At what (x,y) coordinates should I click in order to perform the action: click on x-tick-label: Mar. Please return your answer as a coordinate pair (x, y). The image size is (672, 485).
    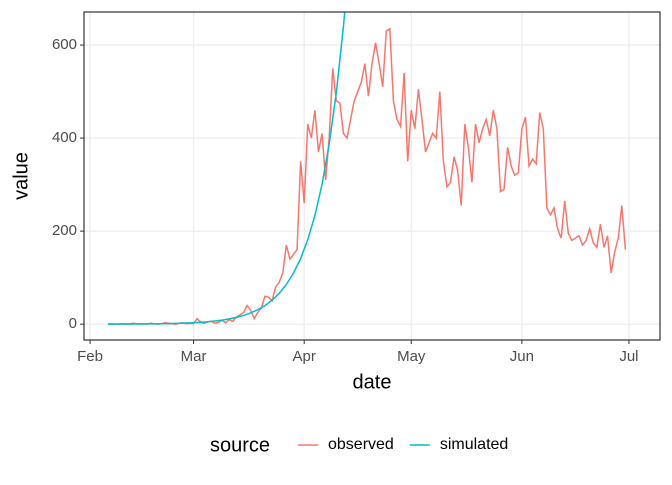
    Looking at the image, I should click on (194, 356).